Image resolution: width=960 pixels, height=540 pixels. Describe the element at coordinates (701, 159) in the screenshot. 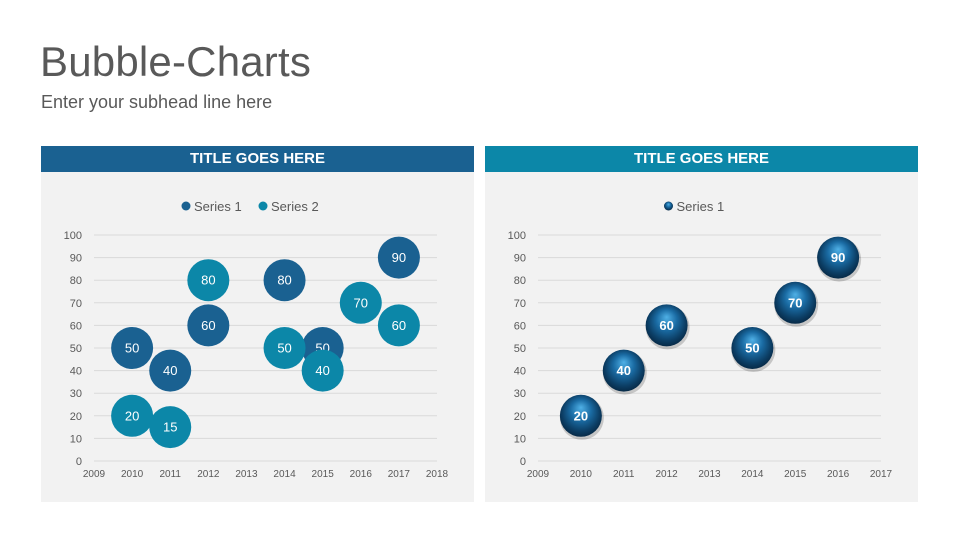

I see `chart-title-right: TITLE GOES HERE` at that location.